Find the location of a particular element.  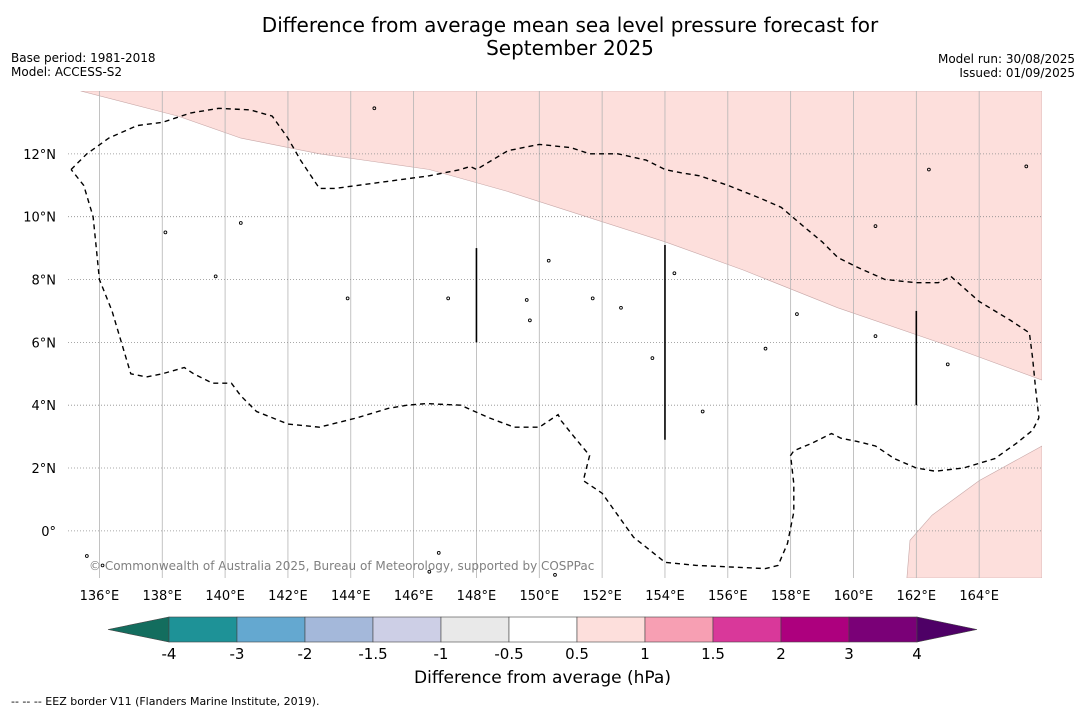

colorbar-tick-label: 1.5 is located at coordinates (713, 654).